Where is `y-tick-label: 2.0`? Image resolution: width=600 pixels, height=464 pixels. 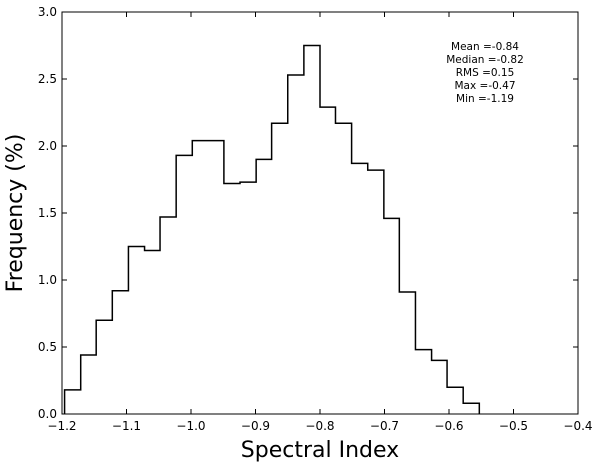
y-tick-label: 2.0 is located at coordinates (47, 146).